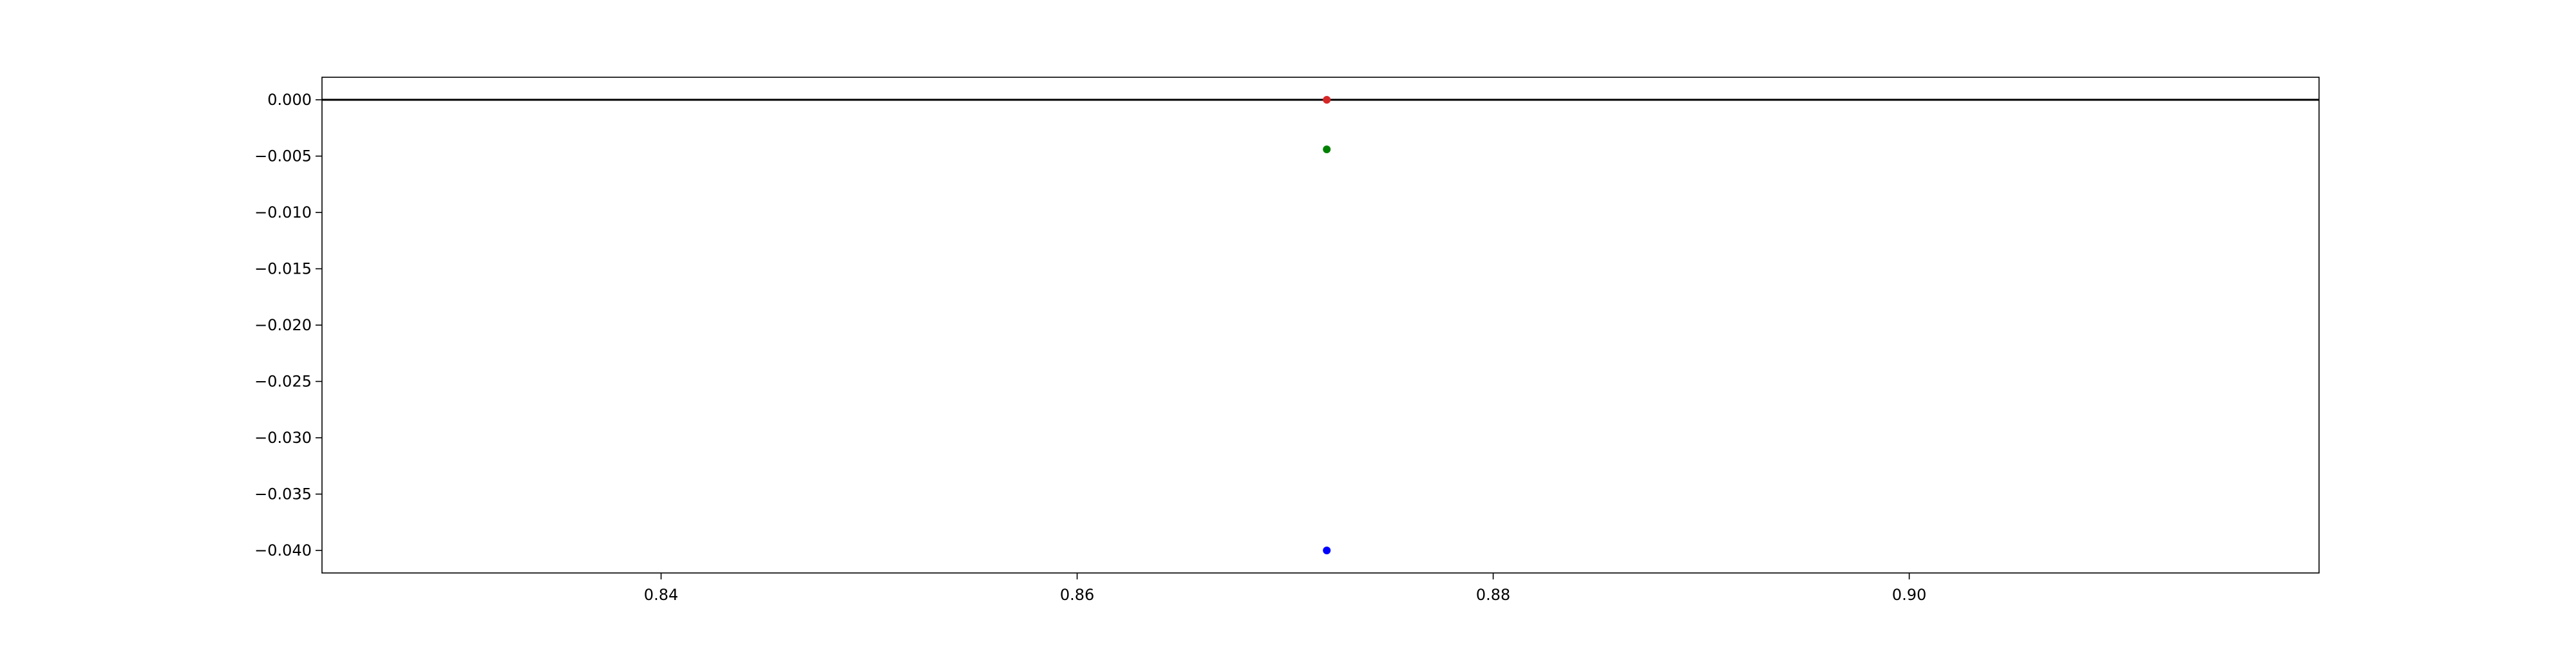 The width and height of the screenshot is (2576, 647). Describe the element at coordinates (283, 494) in the screenshot. I see `y-tick-label: −0.035` at that location.